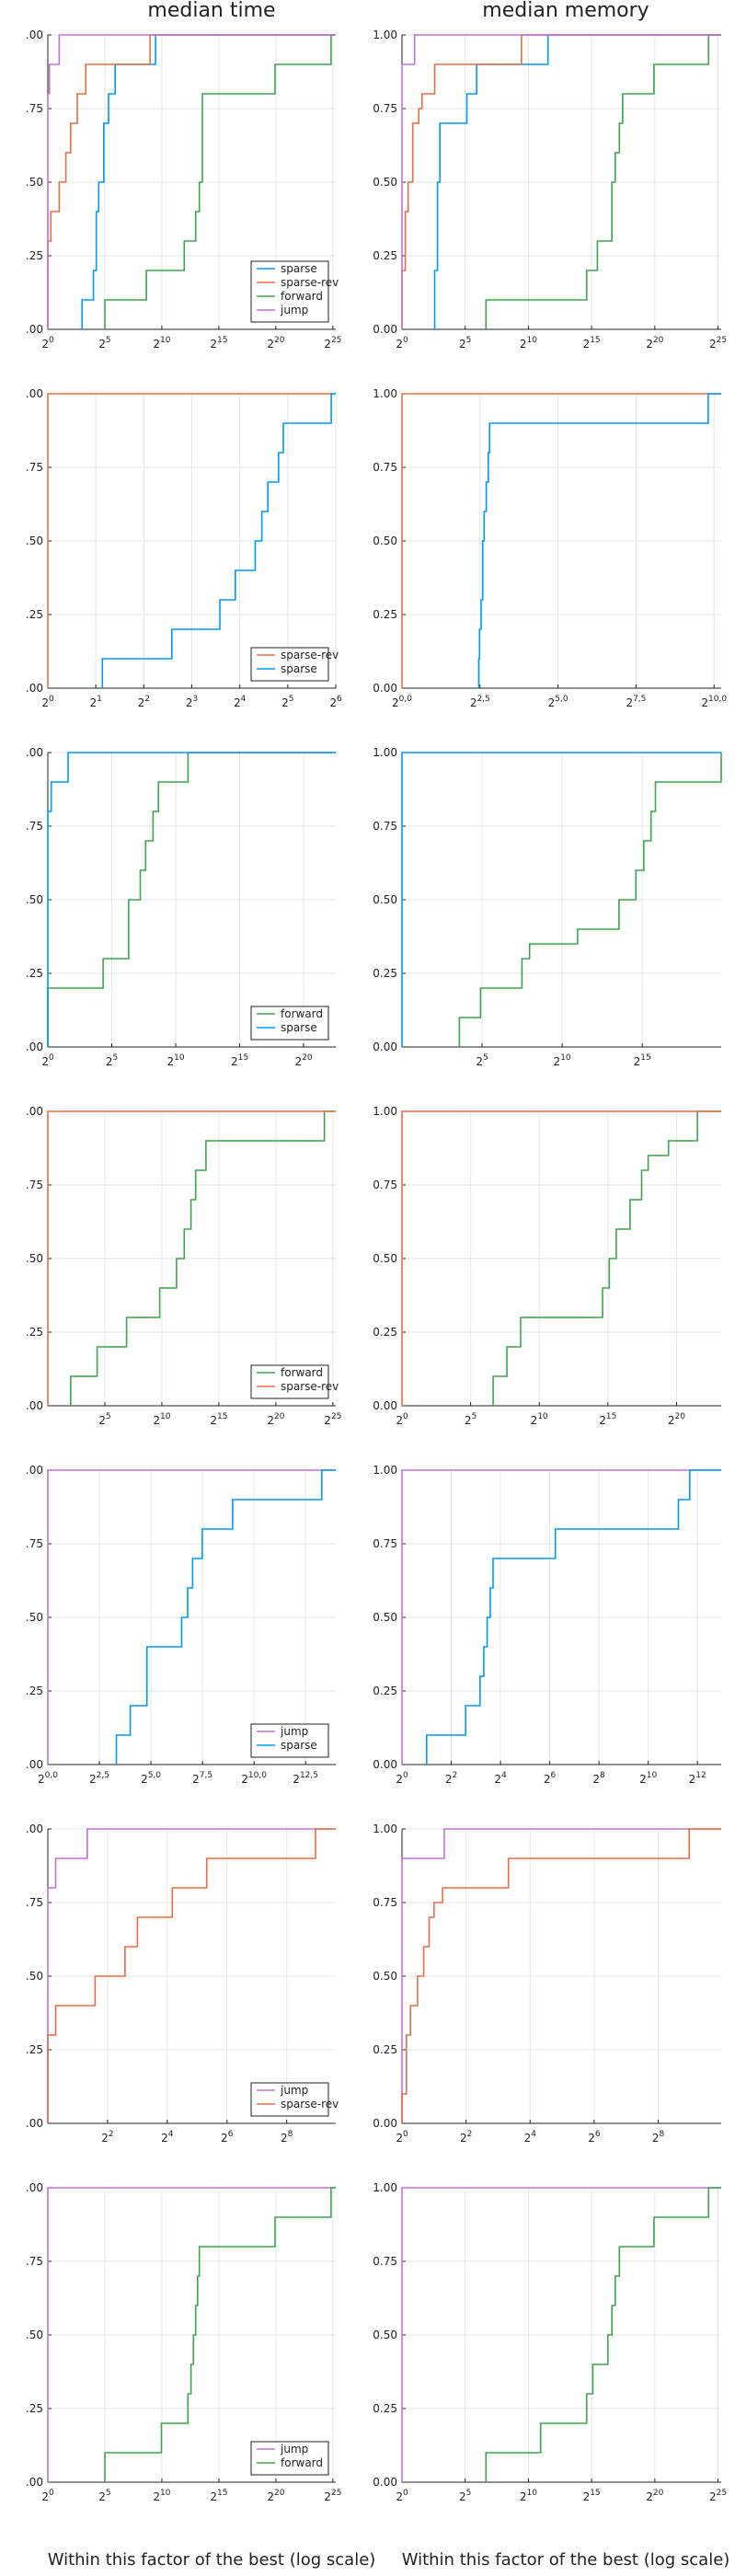 Image resolution: width=735 pixels, height=2576 pixels. What do you see at coordinates (254, 1778) in the screenshot?
I see `x-tick-label: 210,0` at bounding box center [254, 1778].